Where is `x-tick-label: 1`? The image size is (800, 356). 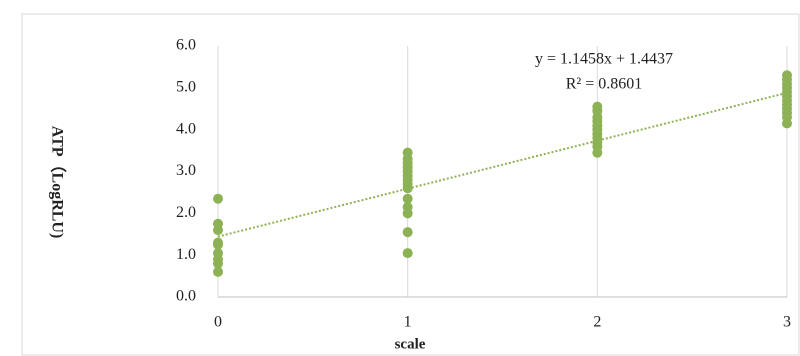
x-tick-label: 1 is located at coordinates (408, 322).